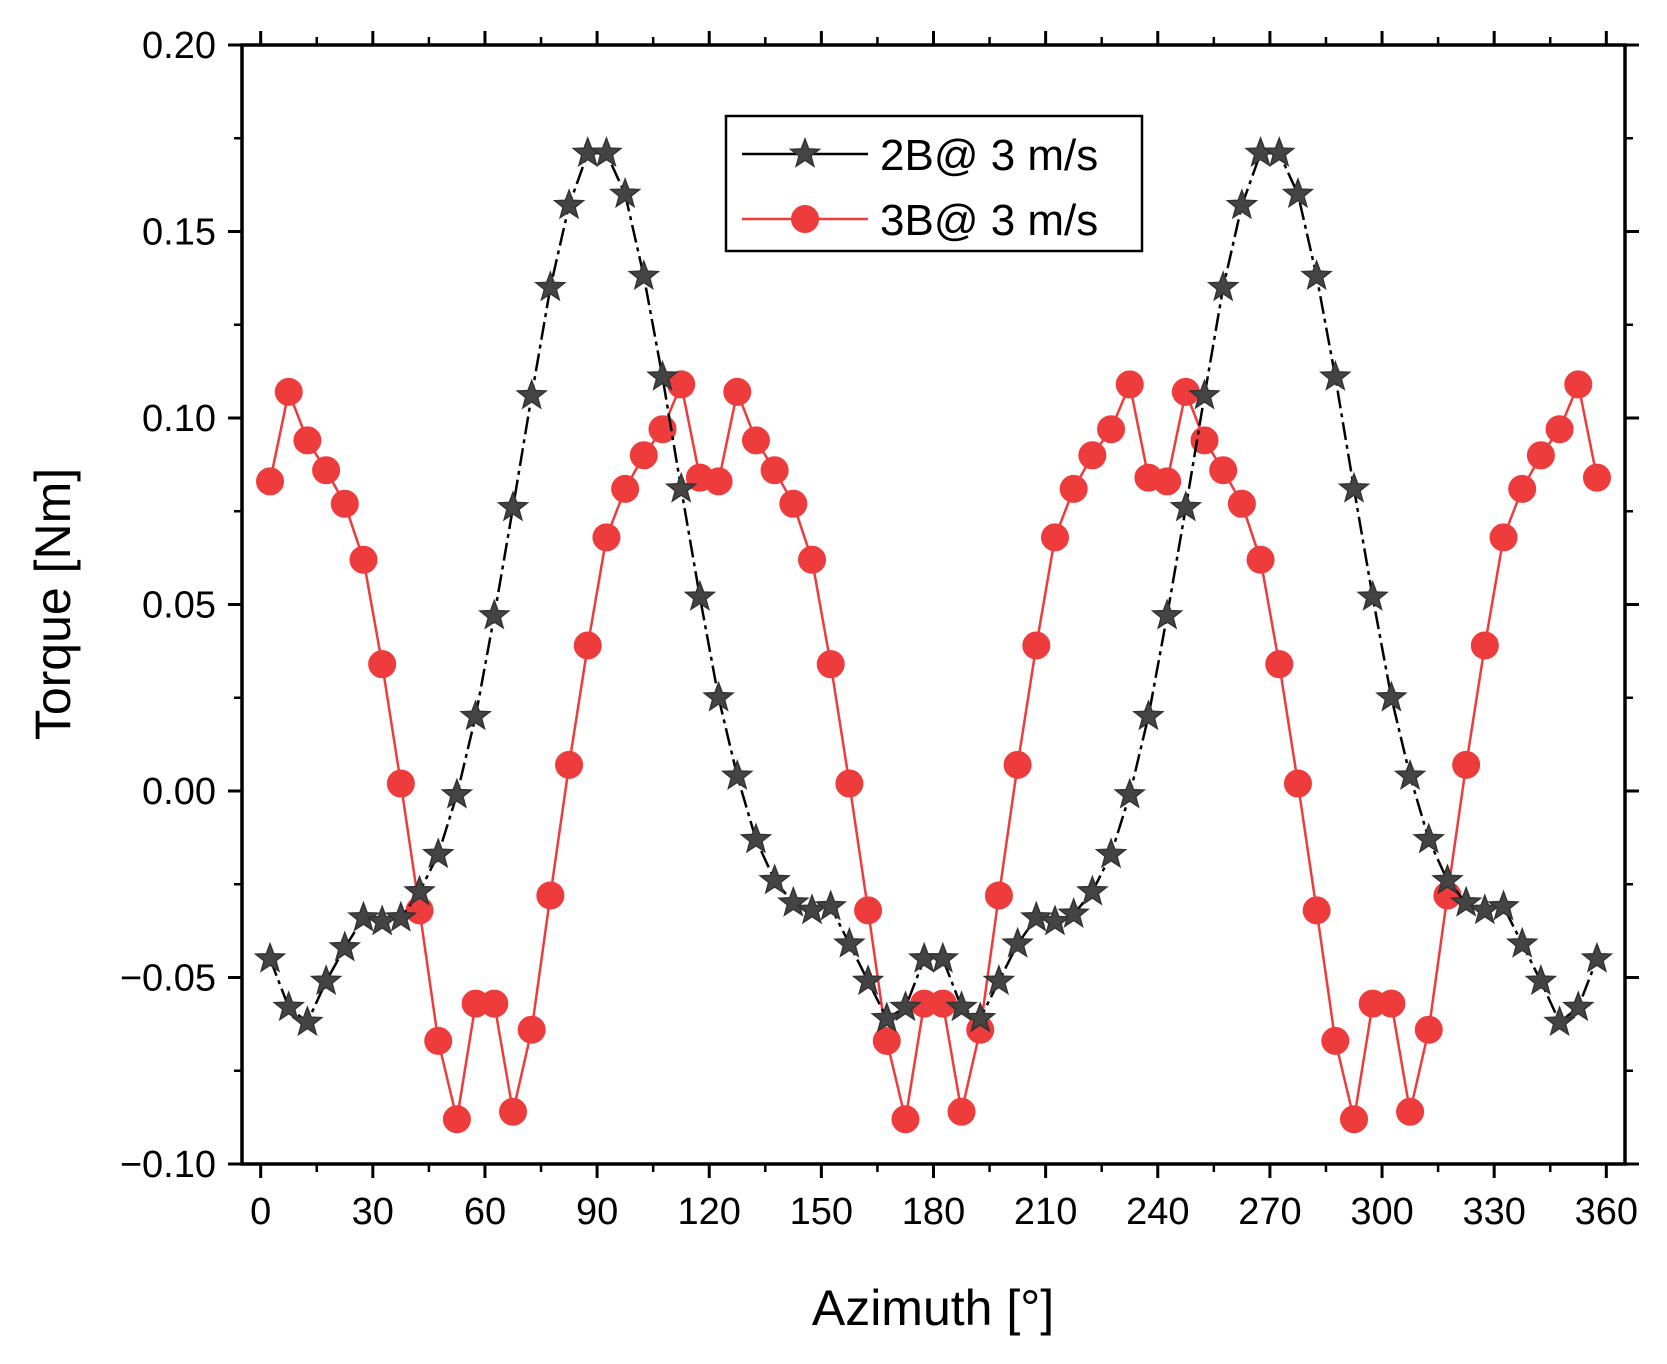 The width and height of the screenshot is (1667, 1364). Describe the element at coordinates (179, 606) in the screenshot. I see `y-tick-label: 0.05` at that location.